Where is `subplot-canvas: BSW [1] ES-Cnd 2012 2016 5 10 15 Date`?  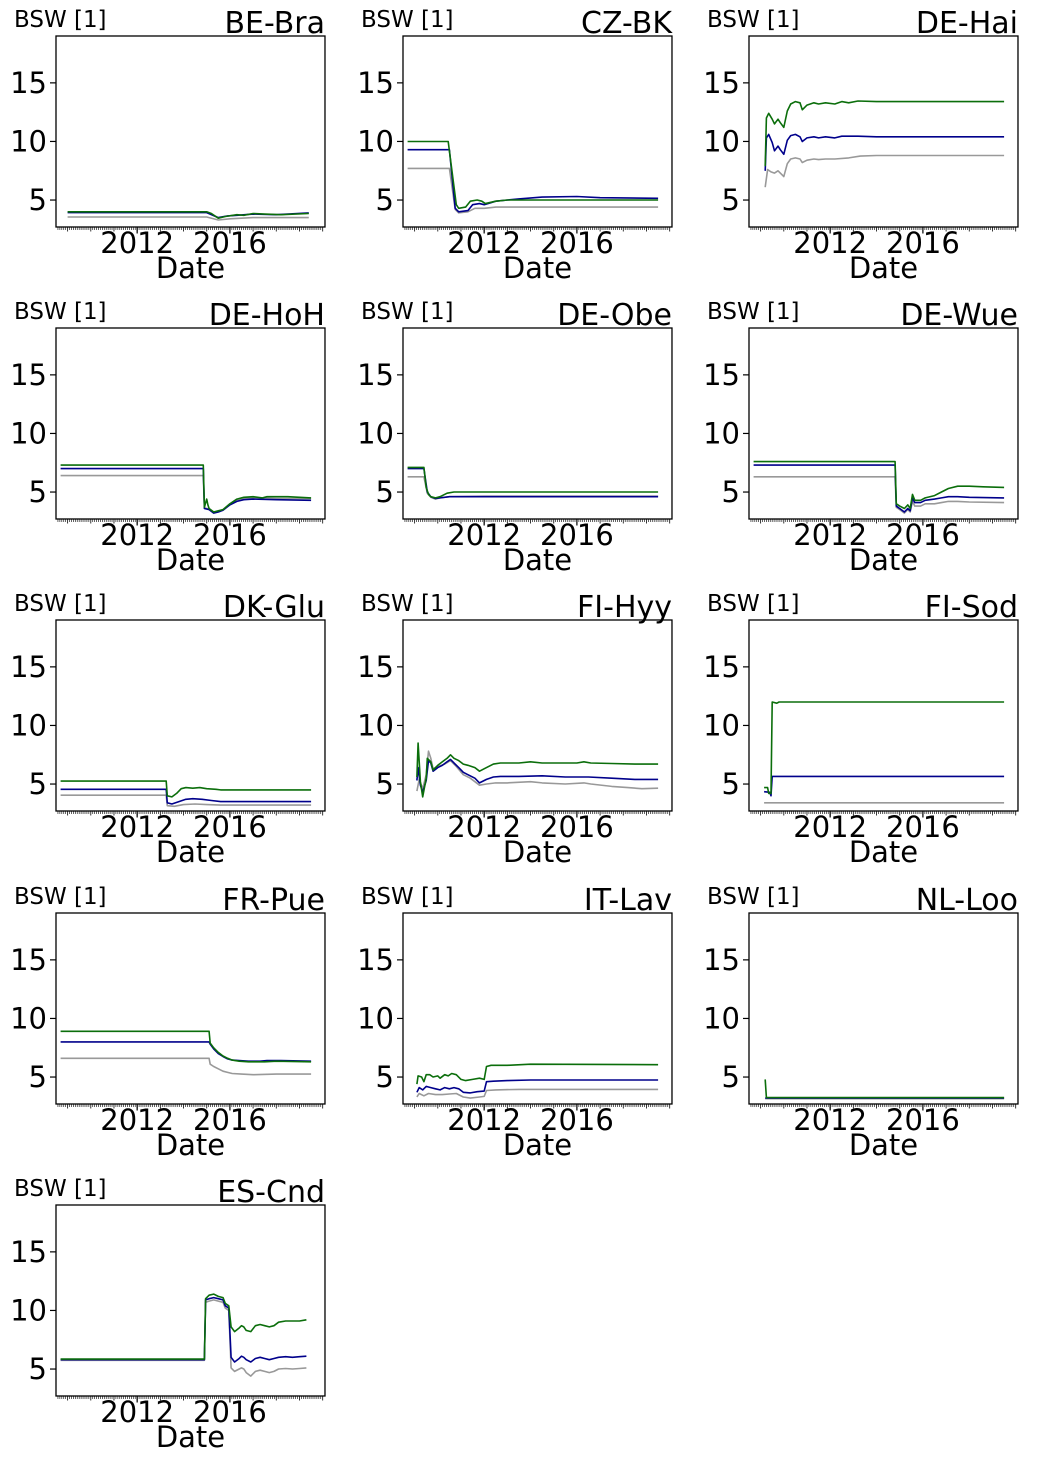 subplot-canvas: BSW [1] ES-Cnd 2012 2016 5 10 15 Date is located at coordinates (168, 1314).